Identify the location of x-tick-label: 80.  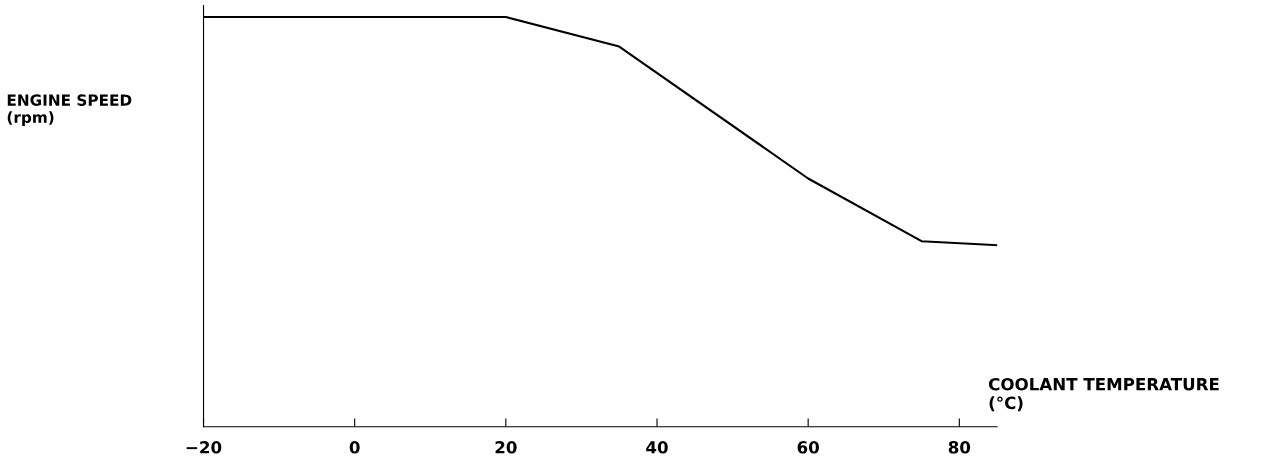
(959, 447).